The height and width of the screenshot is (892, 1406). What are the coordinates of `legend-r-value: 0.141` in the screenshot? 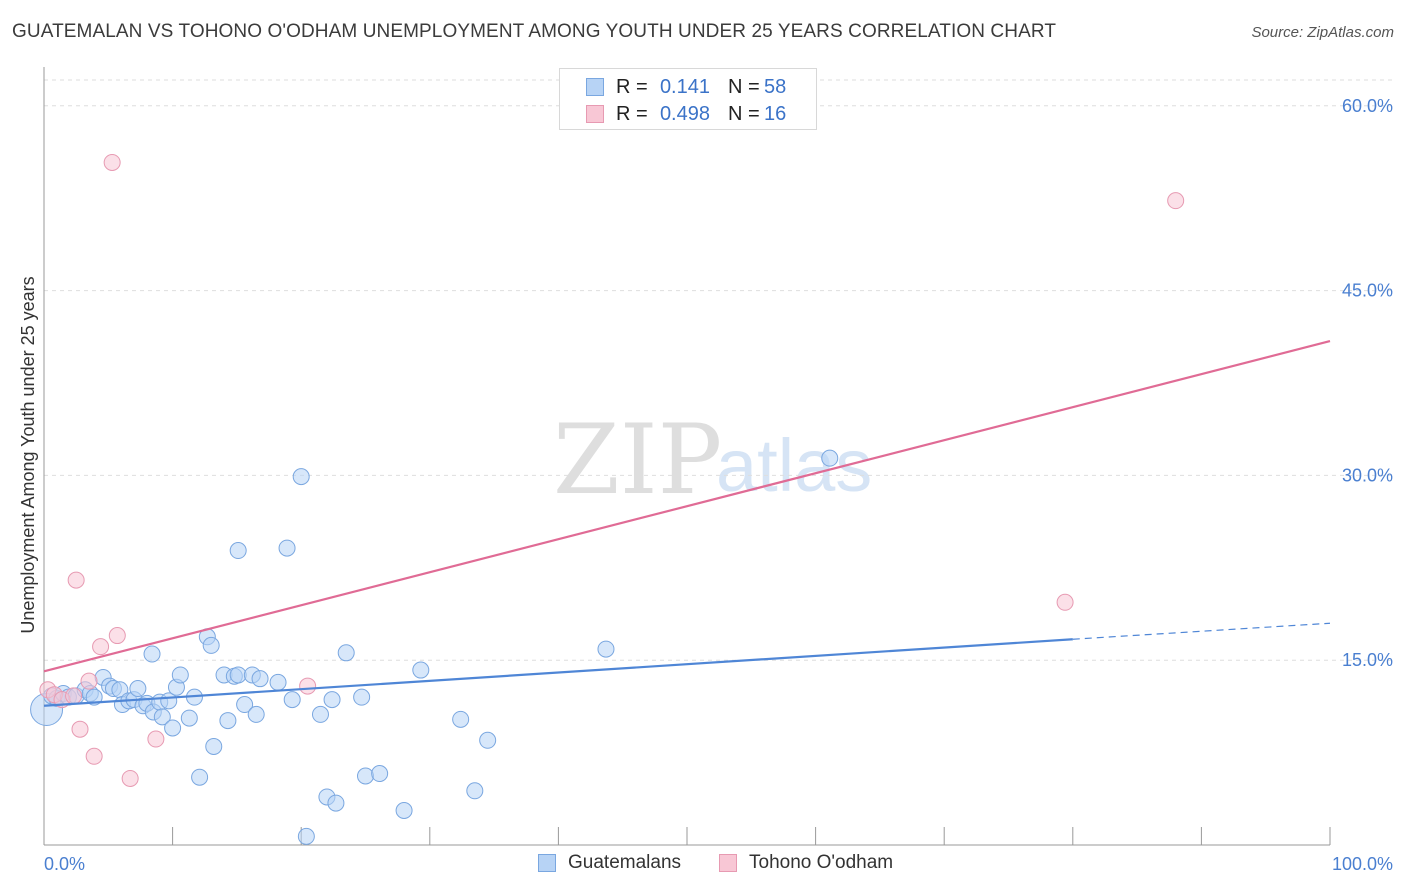 It's located at (684, 86).